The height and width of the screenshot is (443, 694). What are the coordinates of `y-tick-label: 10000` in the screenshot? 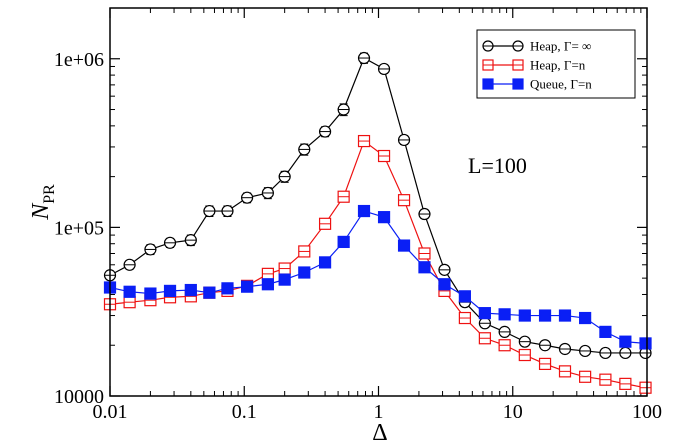 It's located at (79, 397).